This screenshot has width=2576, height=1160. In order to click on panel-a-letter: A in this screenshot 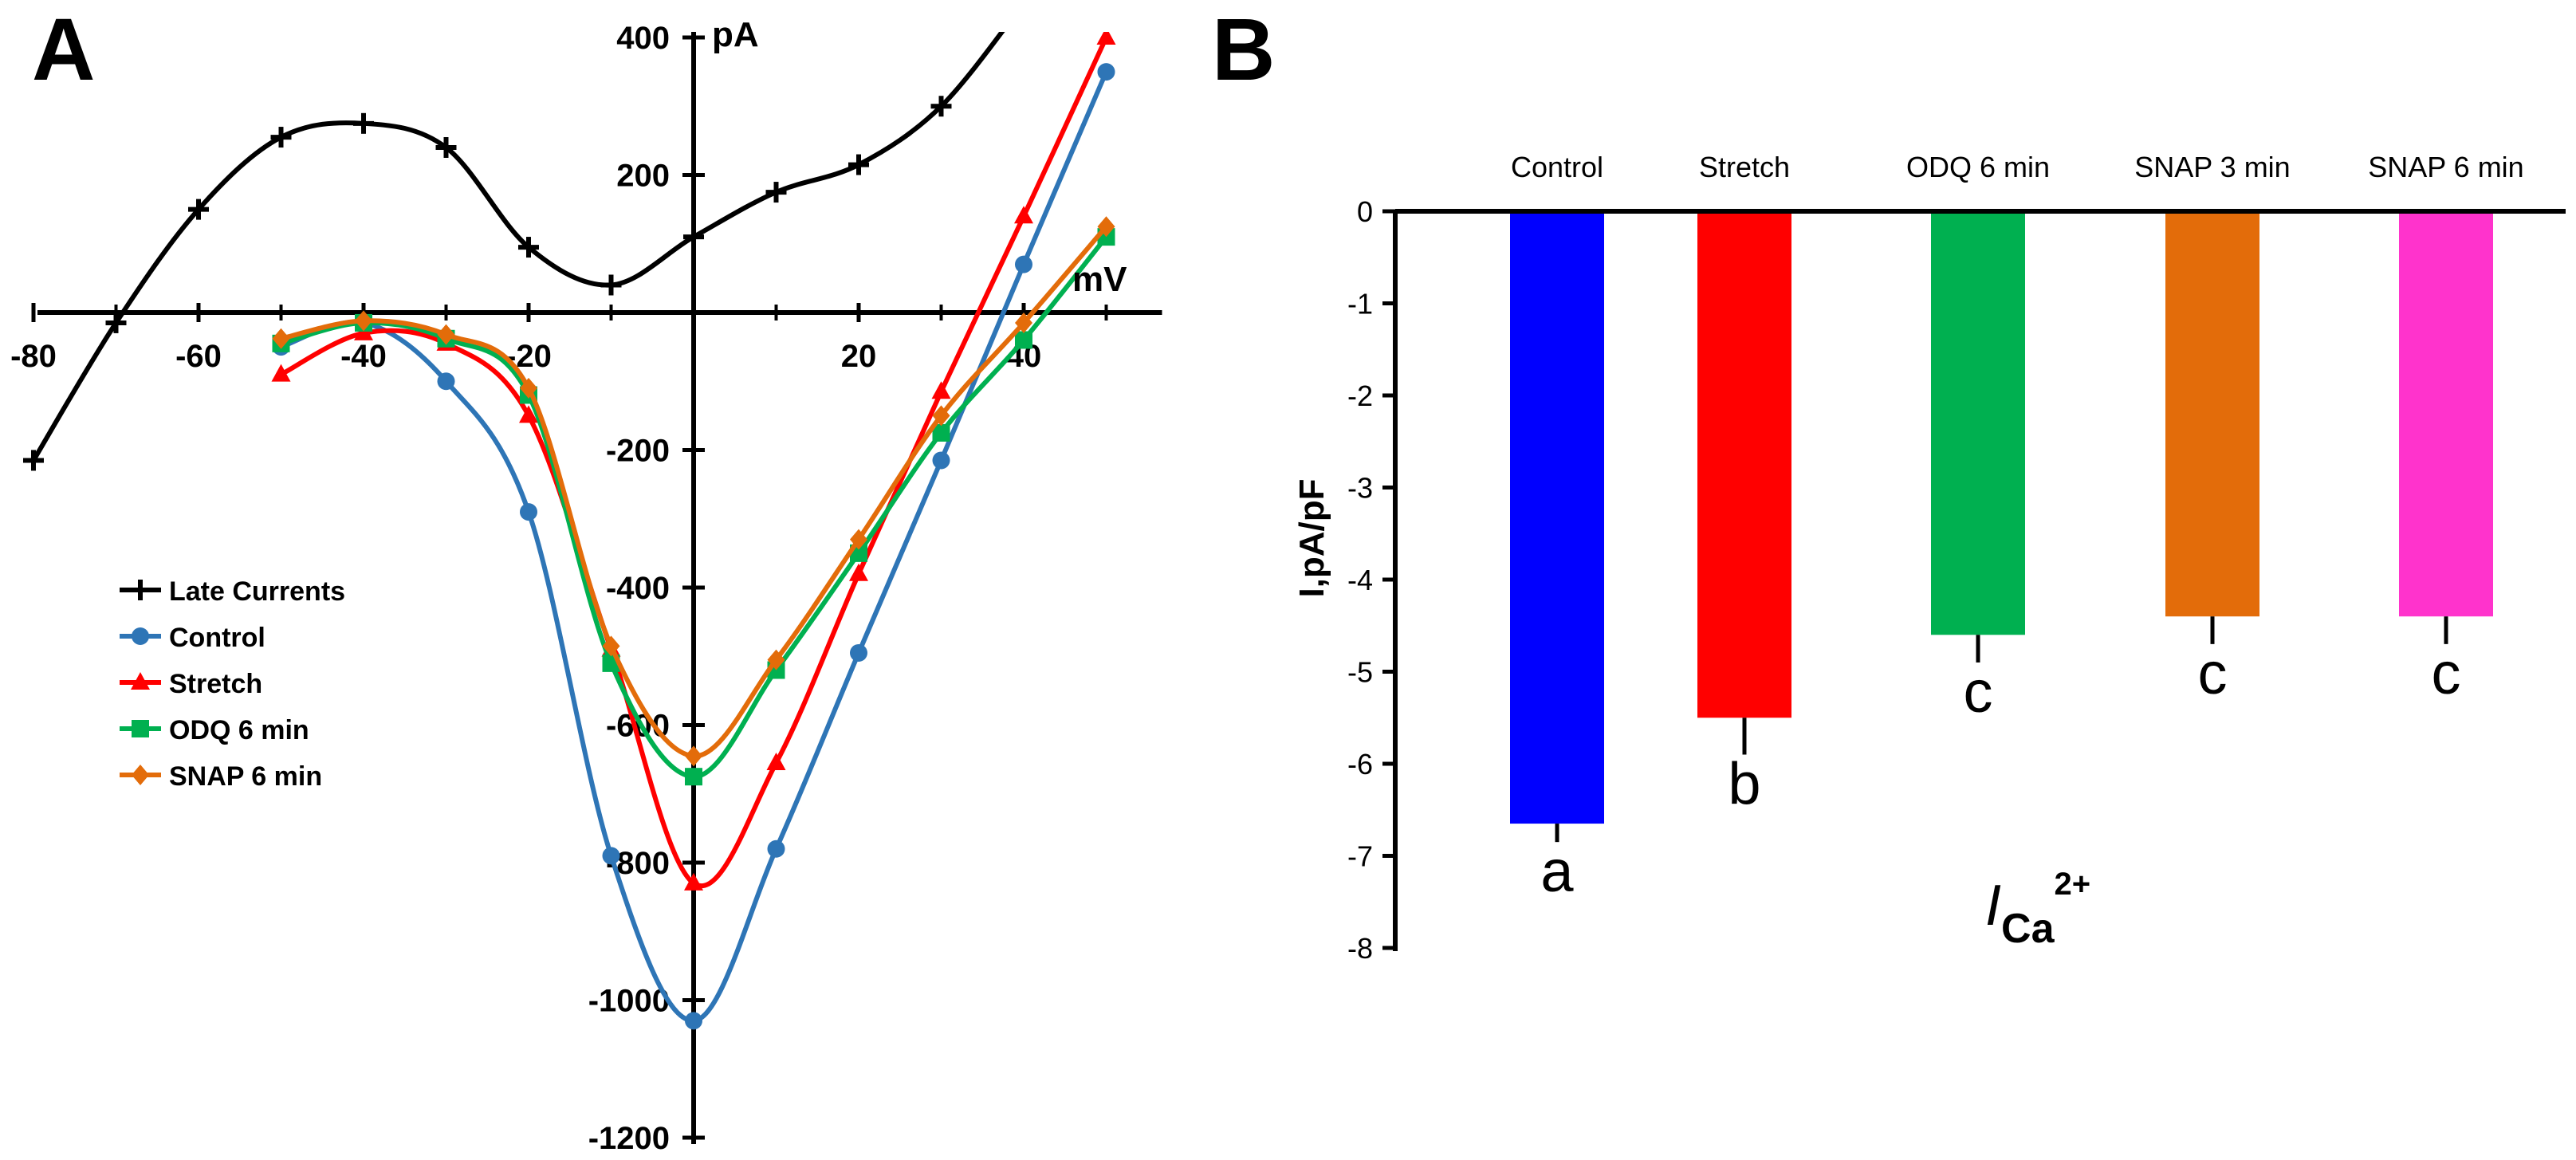, I will do `click(64, 50)`.